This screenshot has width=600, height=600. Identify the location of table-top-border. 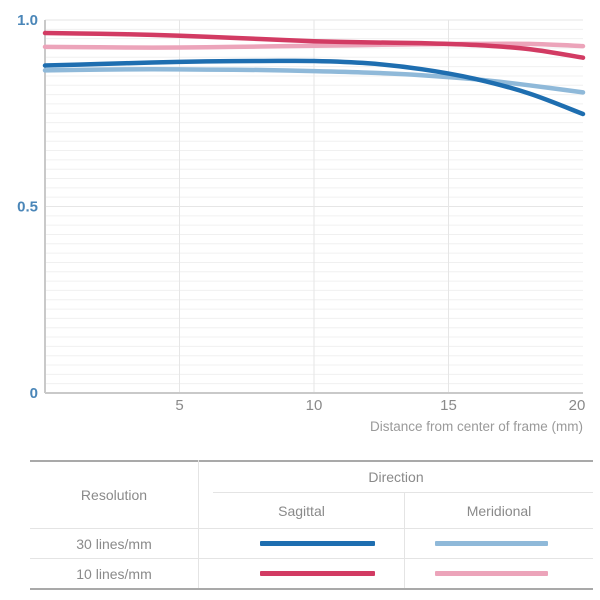
(311, 461).